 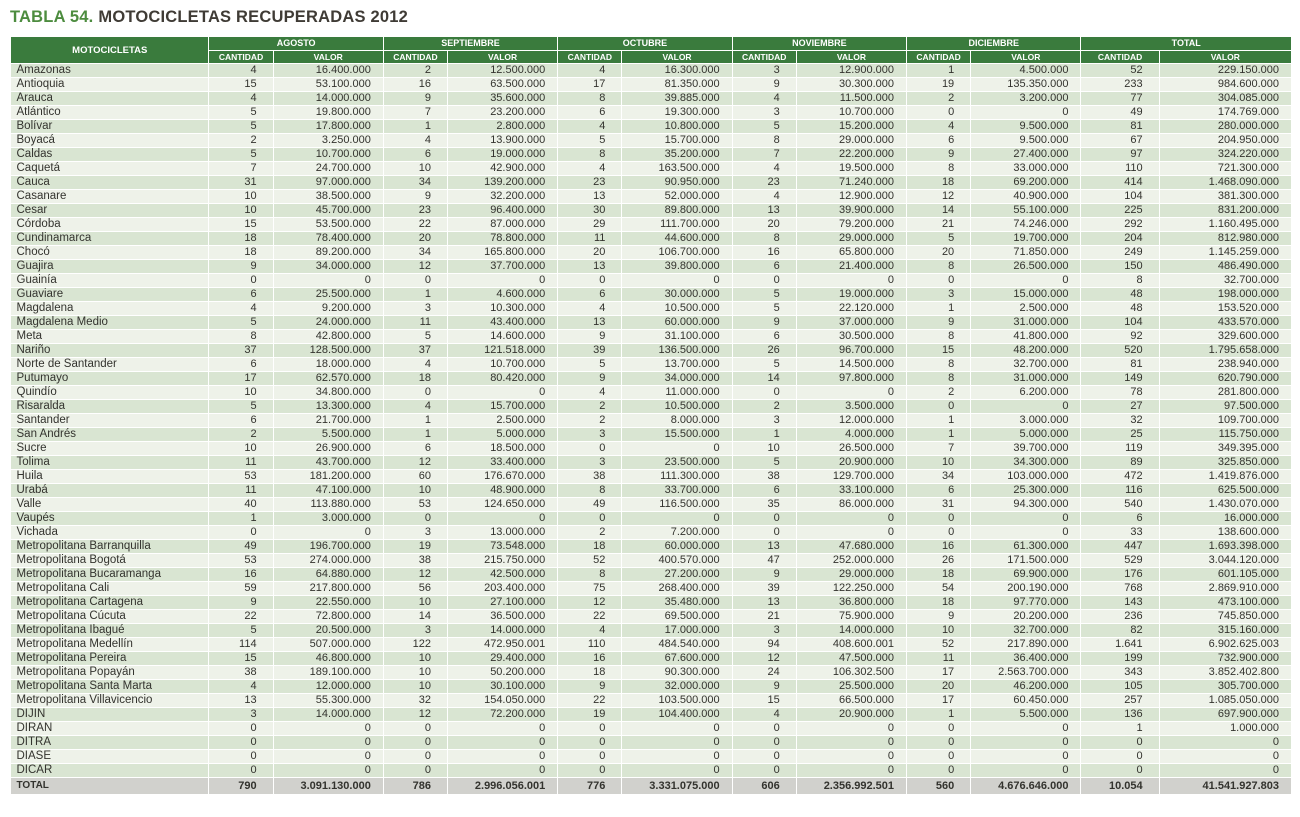 What do you see at coordinates (852, 224) in the screenshot?
I see `valor-cell: 79.200.000` at bounding box center [852, 224].